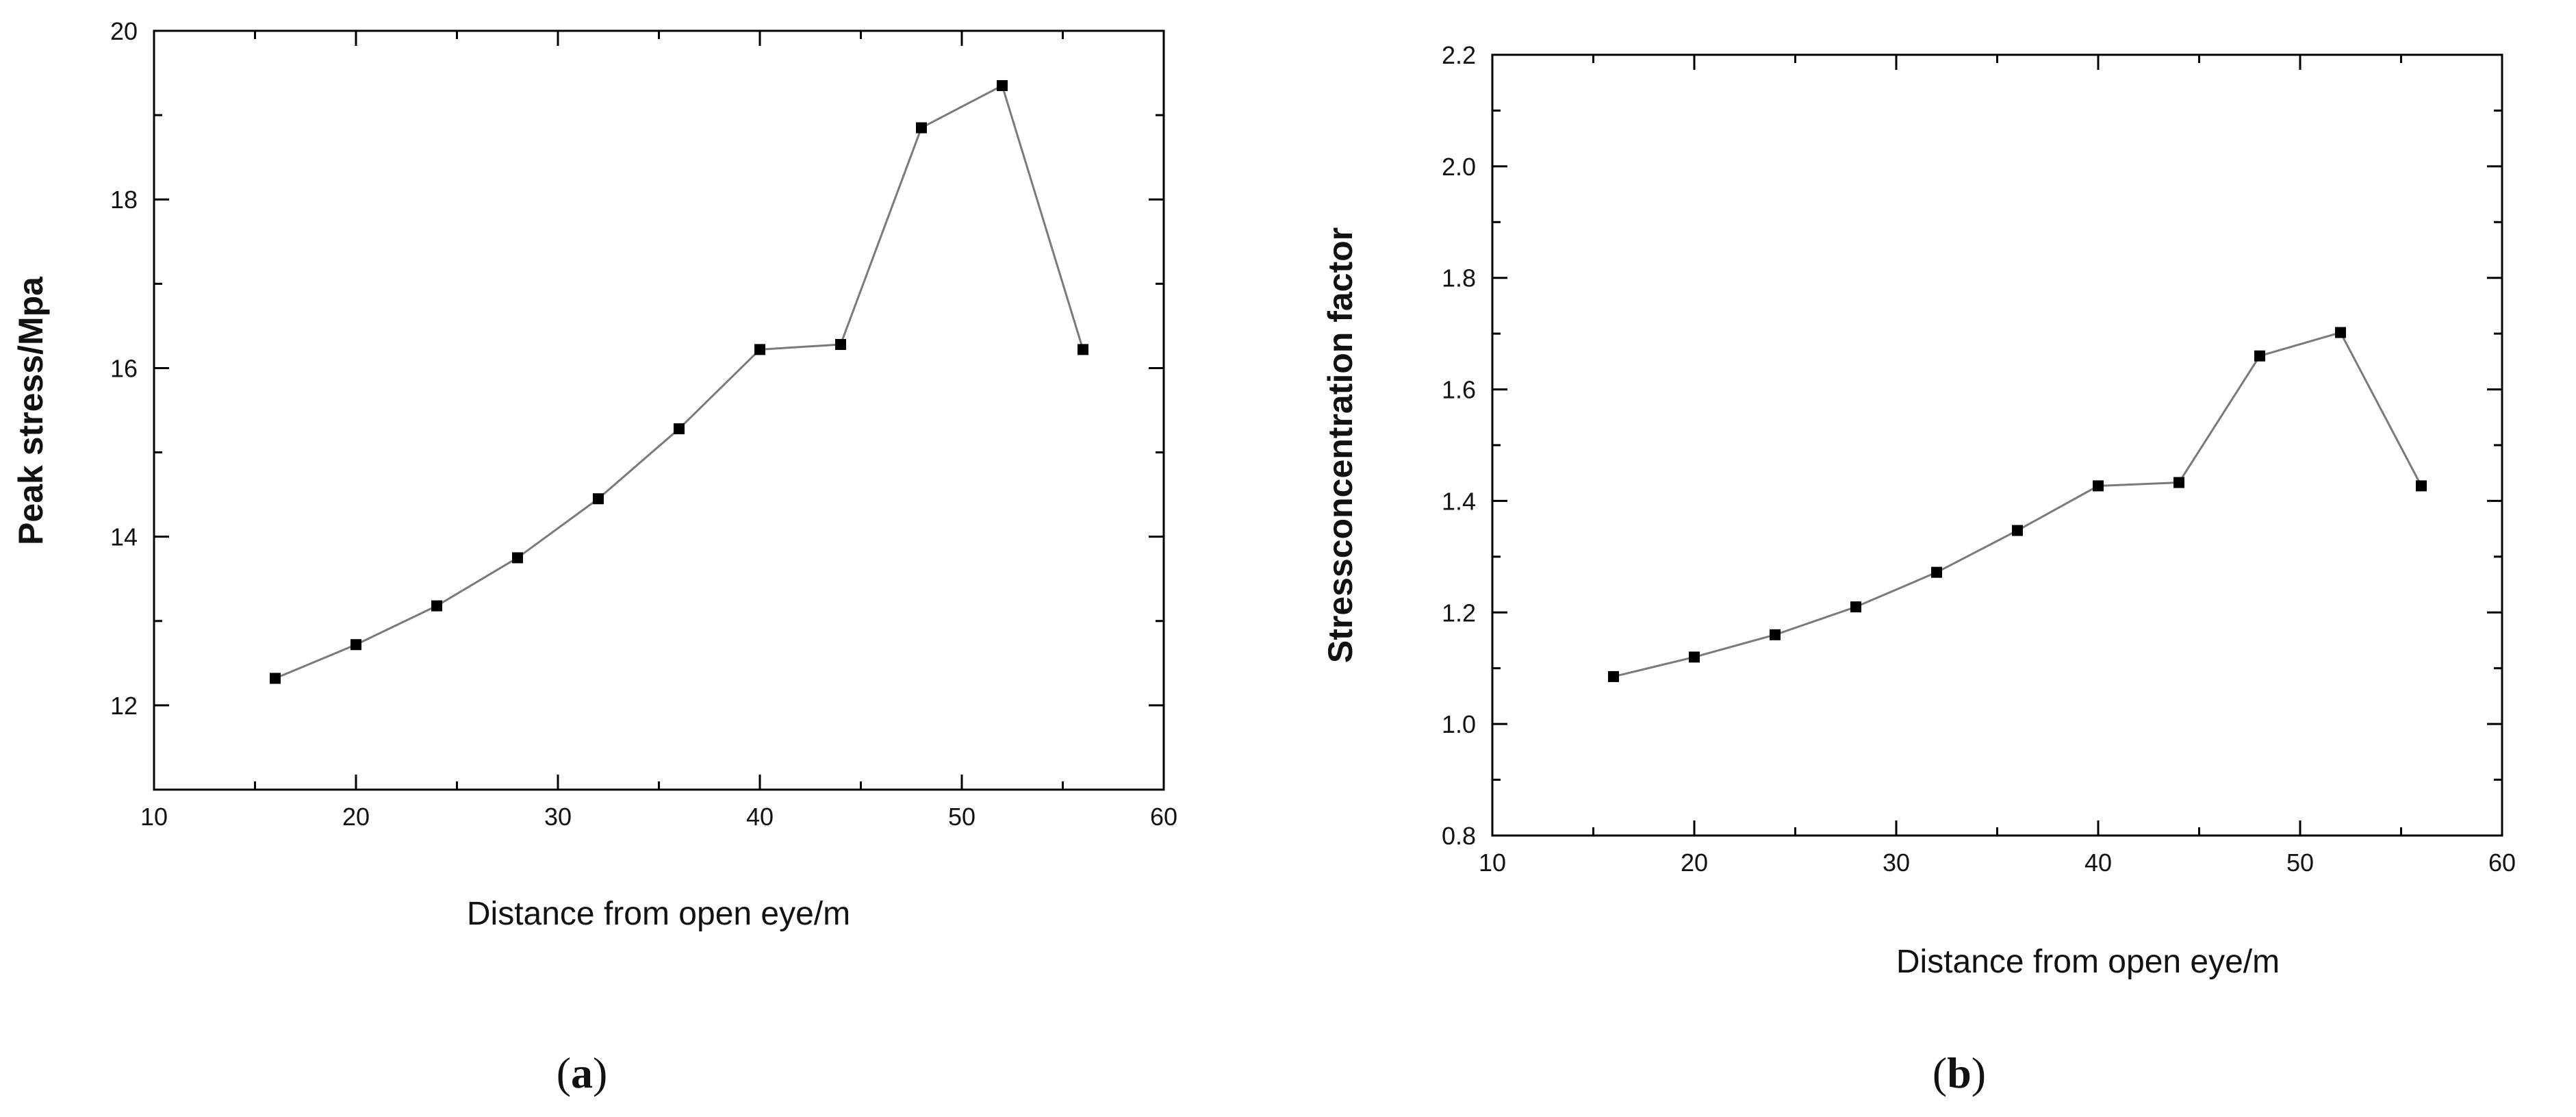 The height and width of the screenshot is (1117, 2576). I want to click on y-axis-title: Peak stress/Mpa, so click(31, 410).